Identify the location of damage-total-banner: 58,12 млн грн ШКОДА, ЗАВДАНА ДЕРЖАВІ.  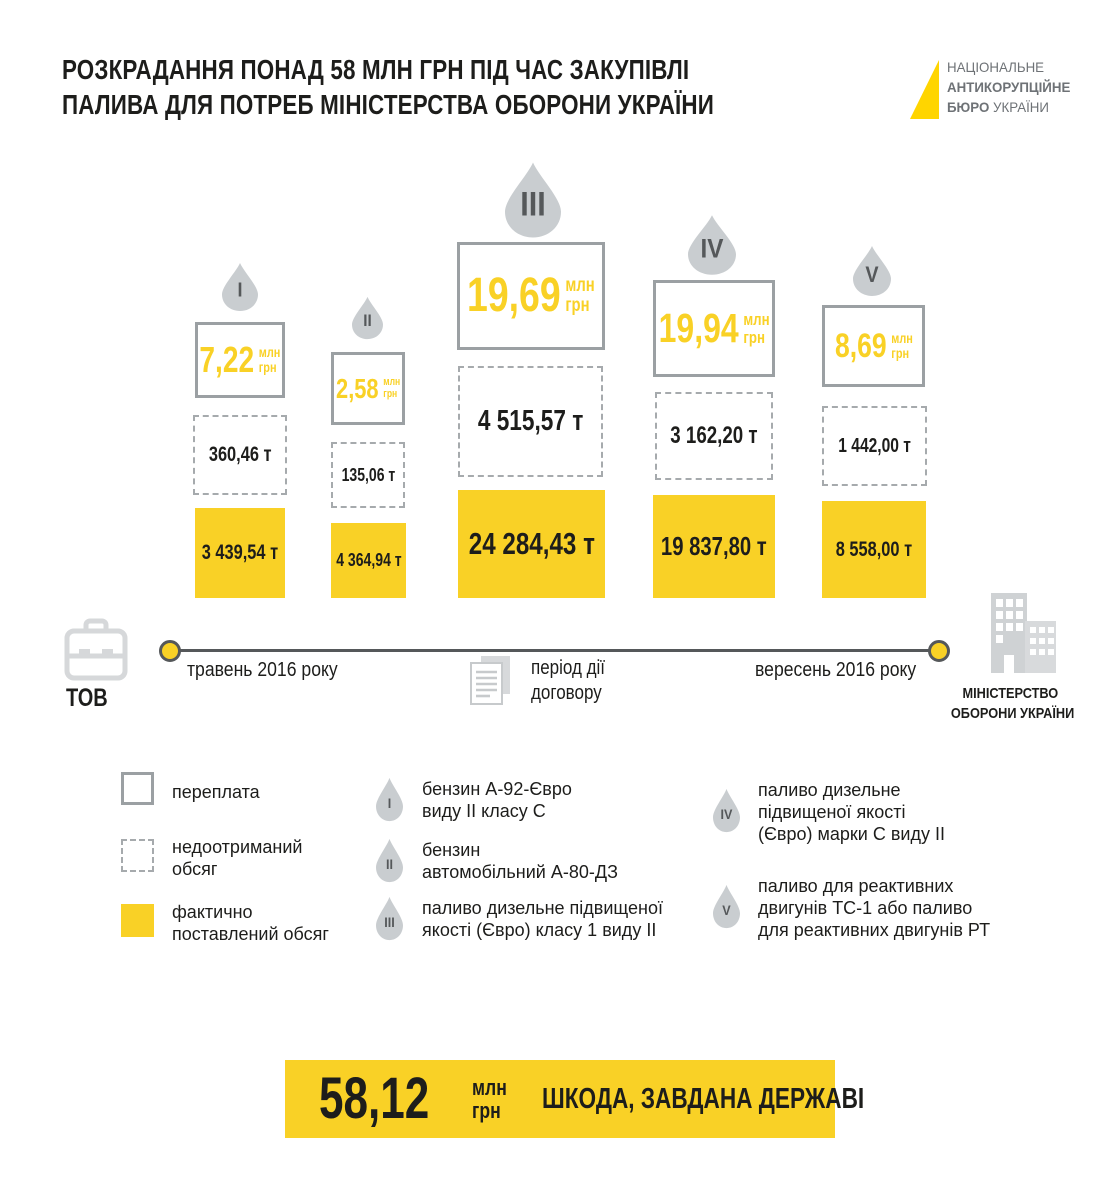
(574, 1099).